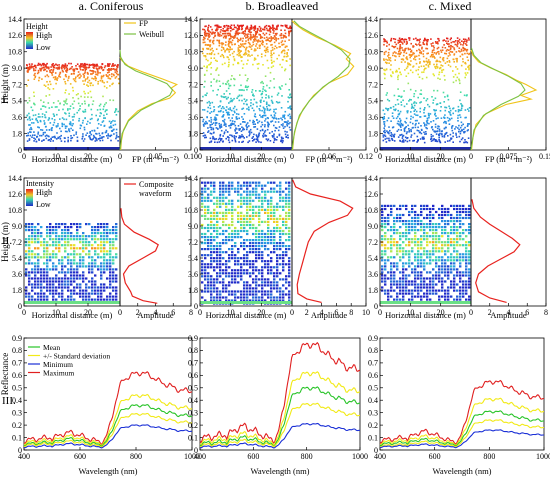 The image size is (550, 489). What do you see at coordinates (366, 312) in the screenshot?
I see `amplitude-axis-tick-label: 10` at bounding box center [366, 312].